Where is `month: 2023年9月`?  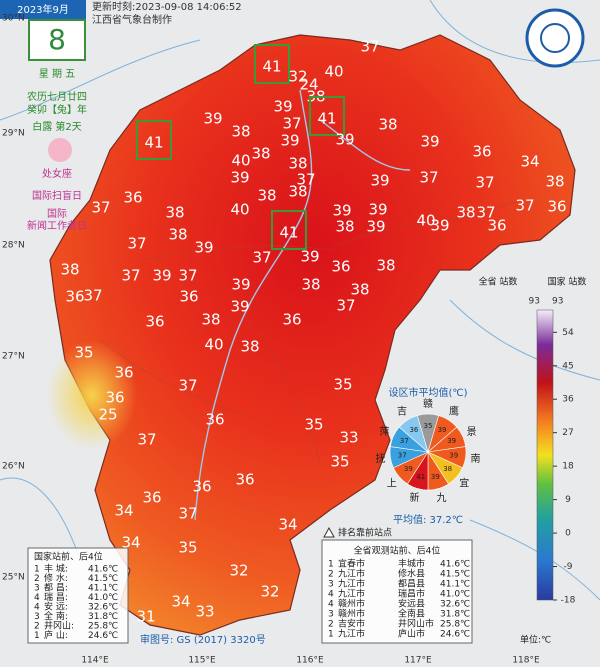 month: 2023年9月 is located at coordinates (43, 9).